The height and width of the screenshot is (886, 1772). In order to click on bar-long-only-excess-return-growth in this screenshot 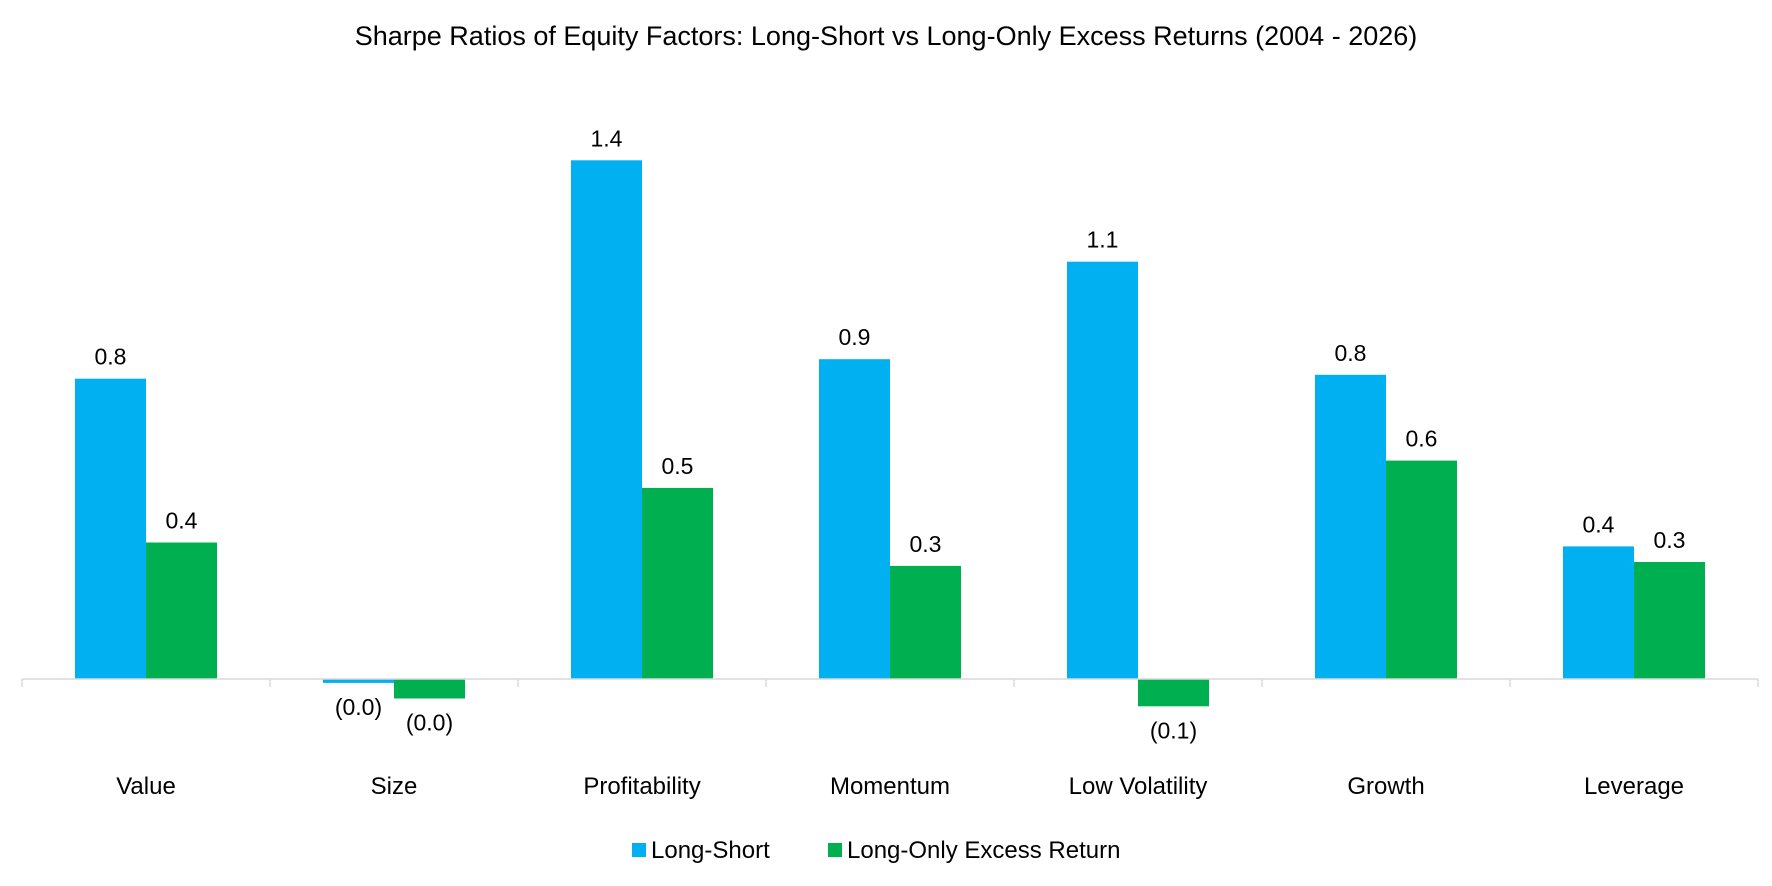, I will do `click(1421, 569)`.